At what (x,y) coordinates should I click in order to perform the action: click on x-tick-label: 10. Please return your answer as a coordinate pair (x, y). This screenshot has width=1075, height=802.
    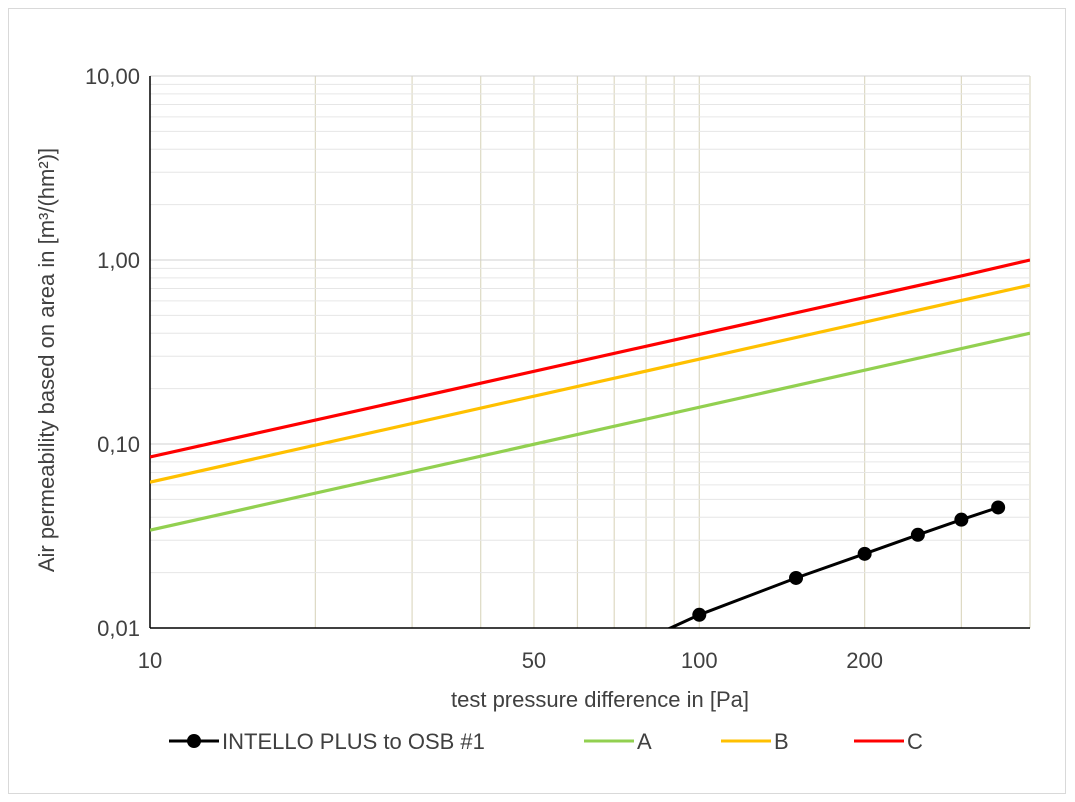
    Looking at the image, I should click on (150, 660).